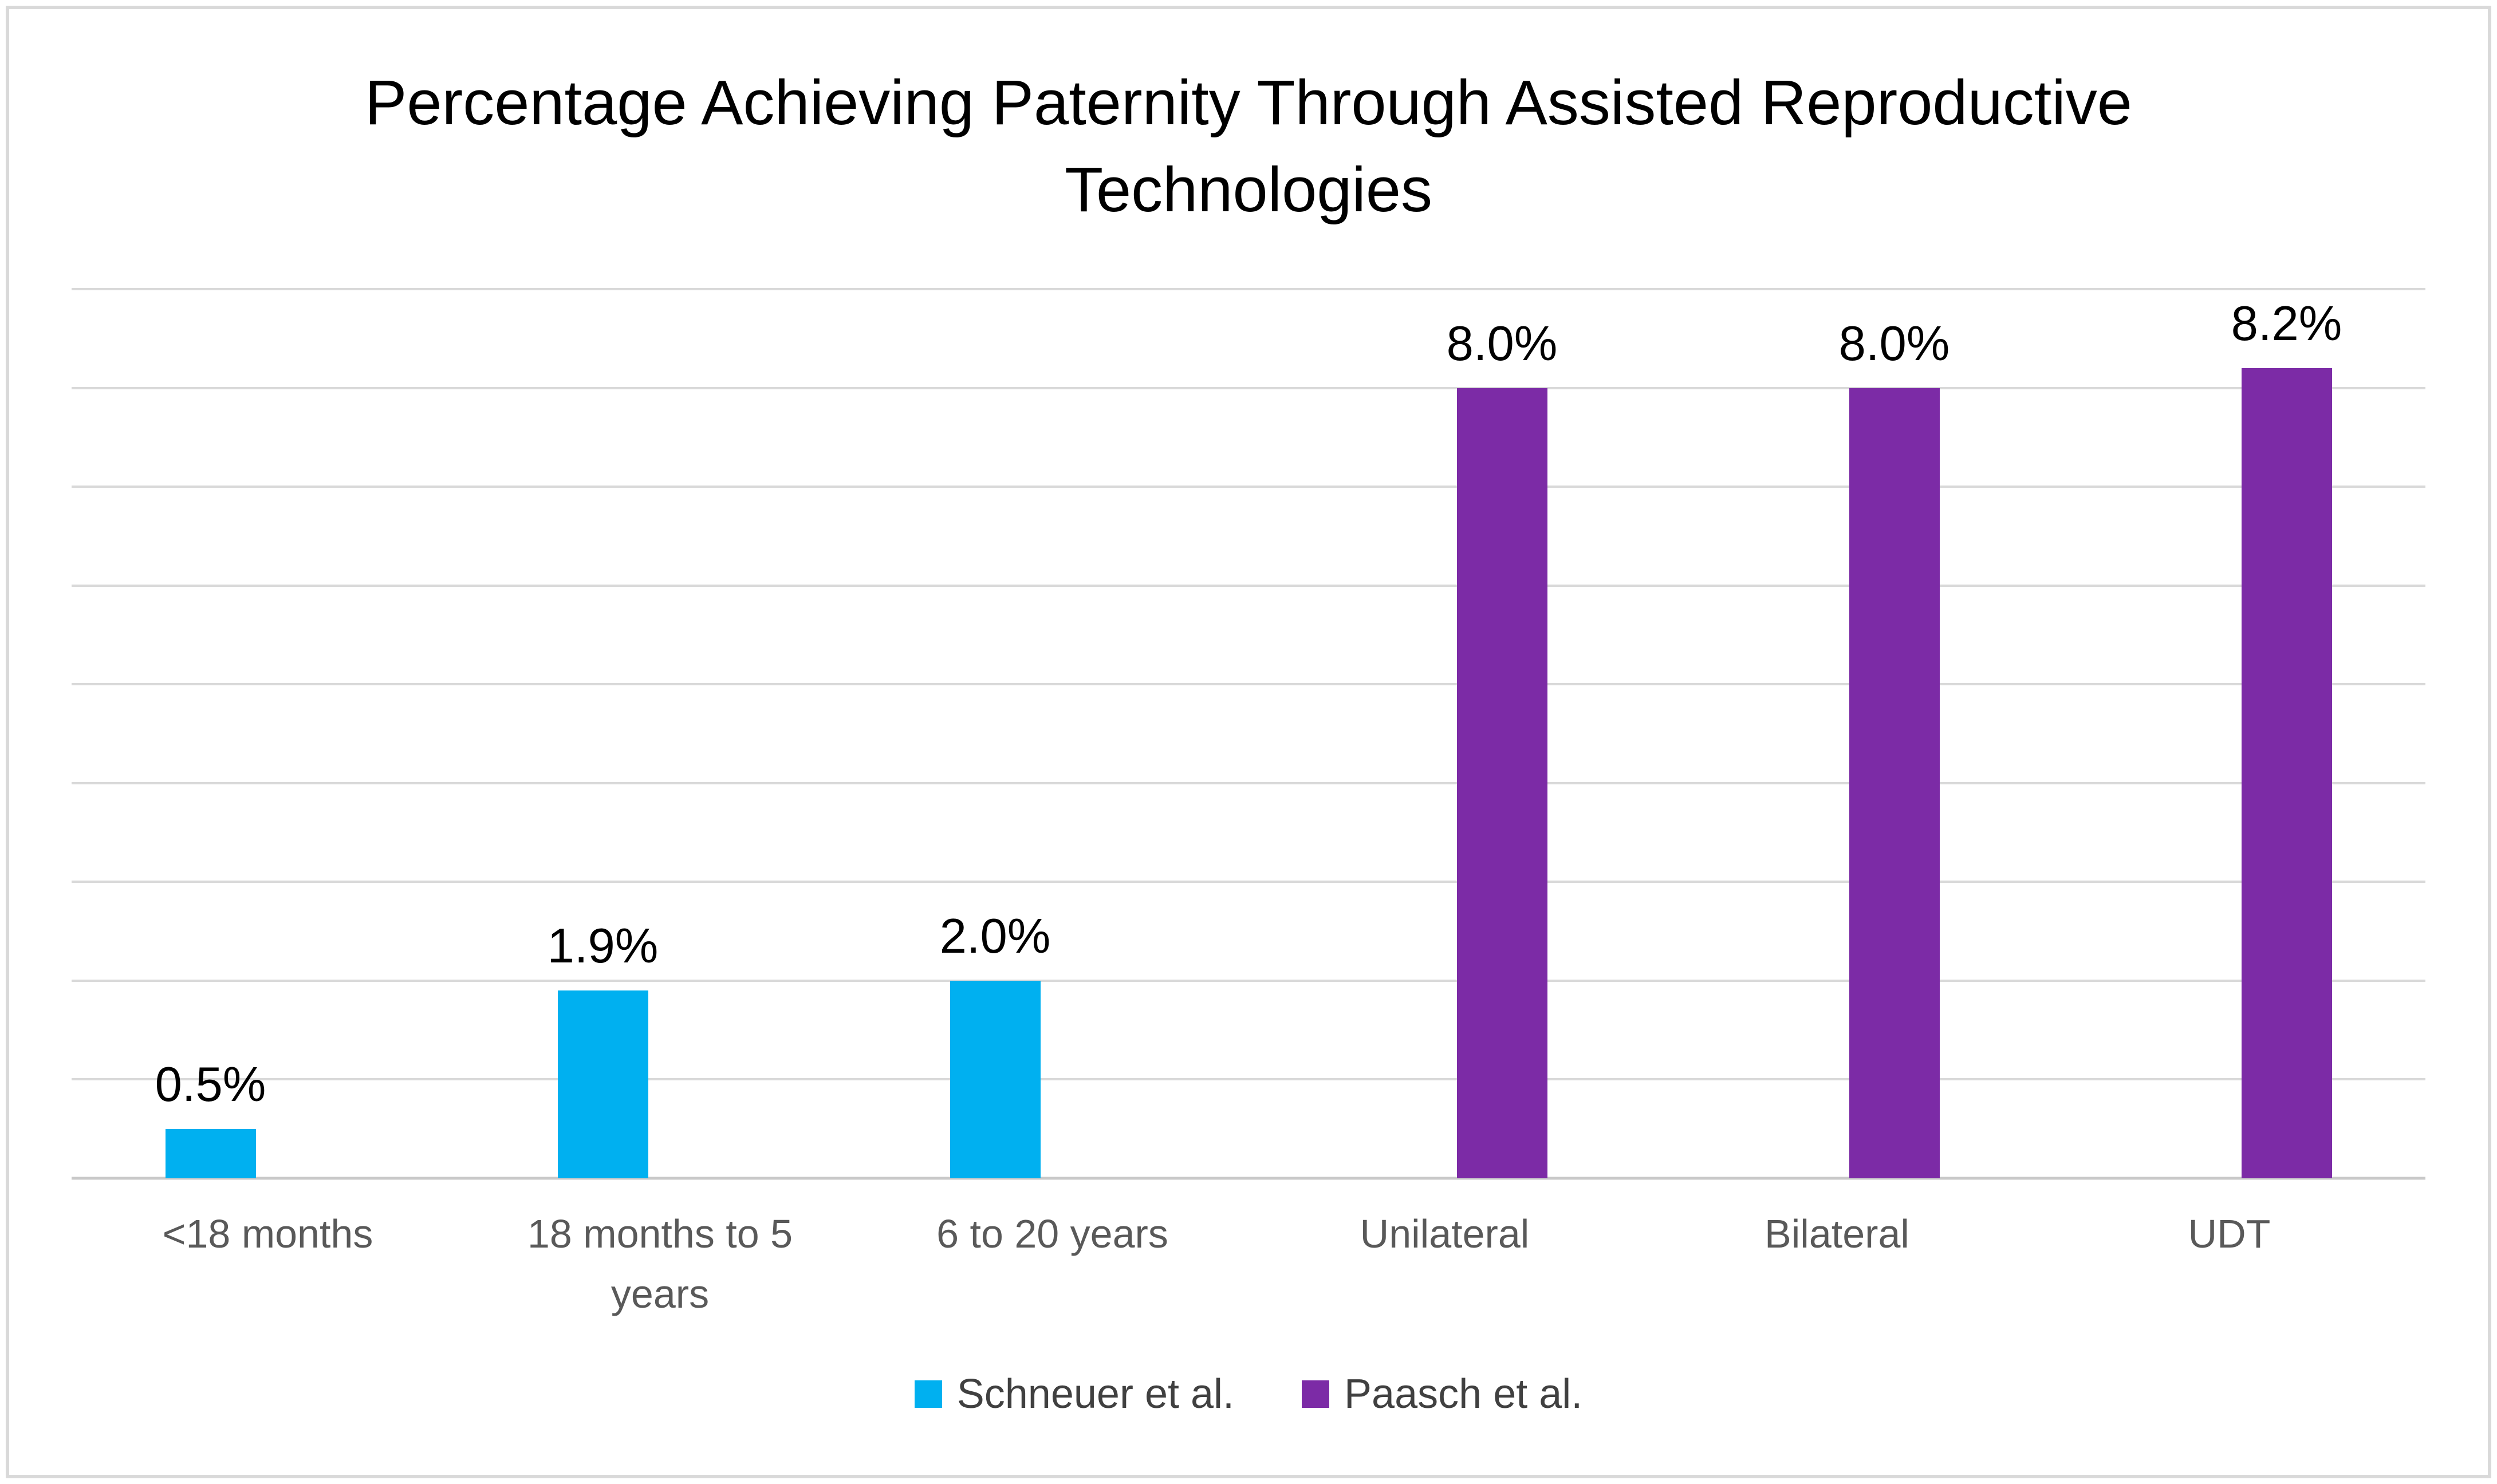  I want to click on bar-slot: 2.0%, so click(995, 733).